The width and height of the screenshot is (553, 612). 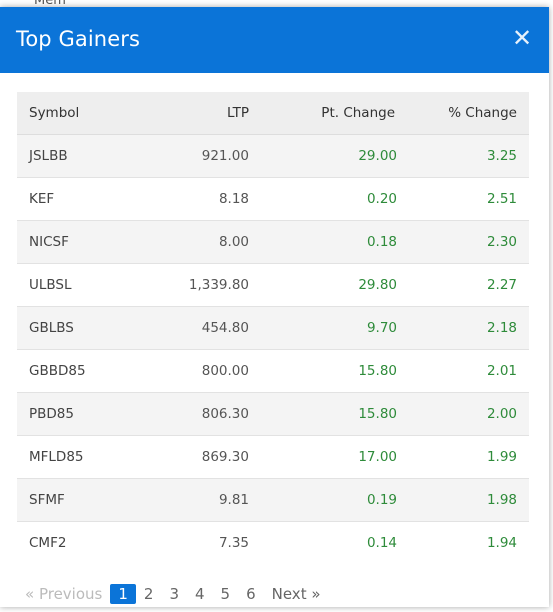 What do you see at coordinates (78, 39) in the screenshot?
I see `modal-title: Top Gainers` at bounding box center [78, 39].